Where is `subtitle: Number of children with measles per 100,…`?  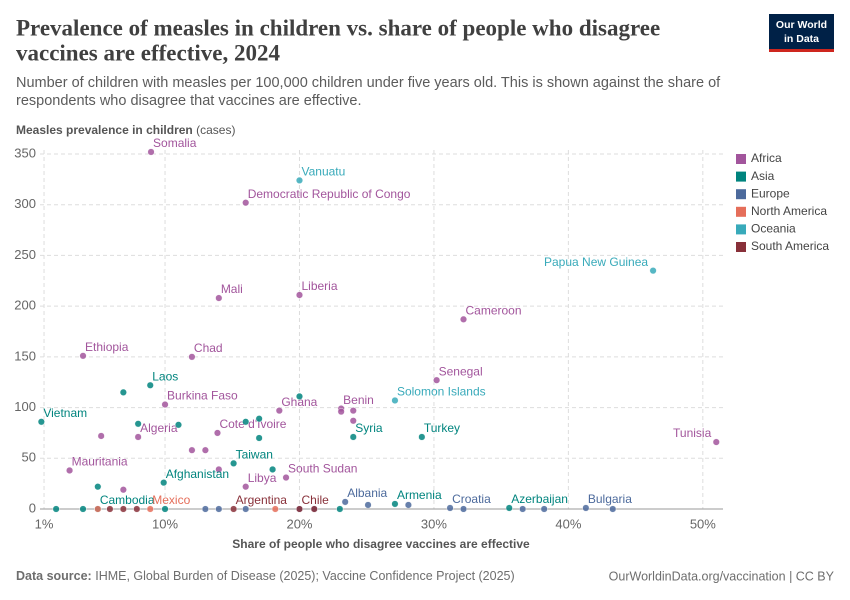 subtitle: Number of children with measles per 100,… is located at coordinates (368, 83).